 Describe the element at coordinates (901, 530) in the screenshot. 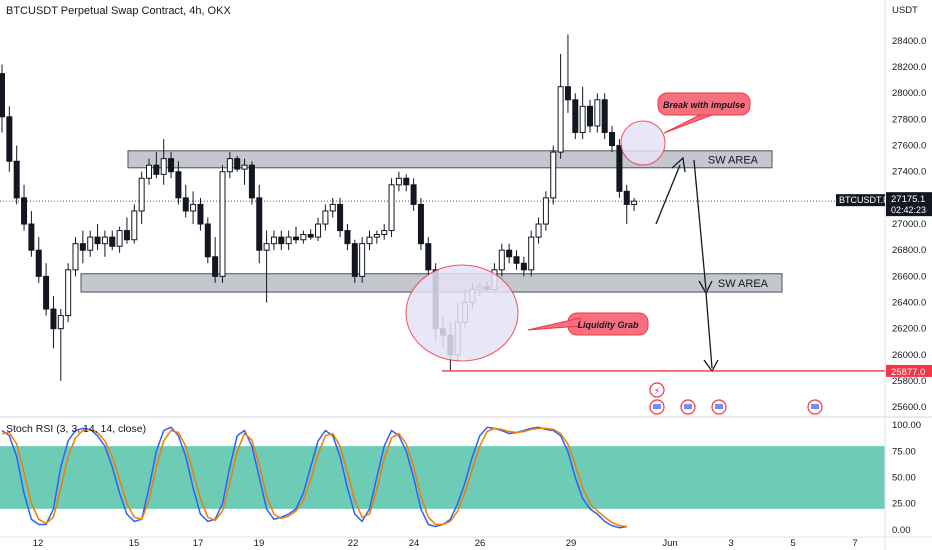

I see `stoch-tick-label: 0.00` at that location.